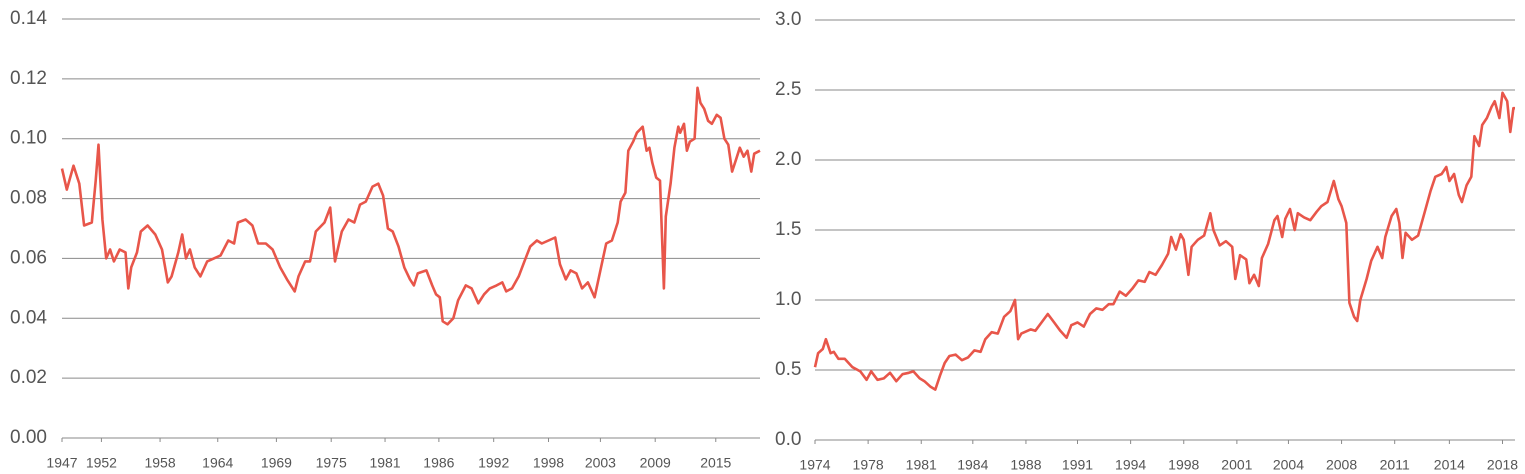 Image resolution: width=1525 pixels, height=474 pixels. What do you see at coordinates (1025, 465) in the screenshot?
I see `x-tick-label: 1988` at bounding box center [1025, 465].